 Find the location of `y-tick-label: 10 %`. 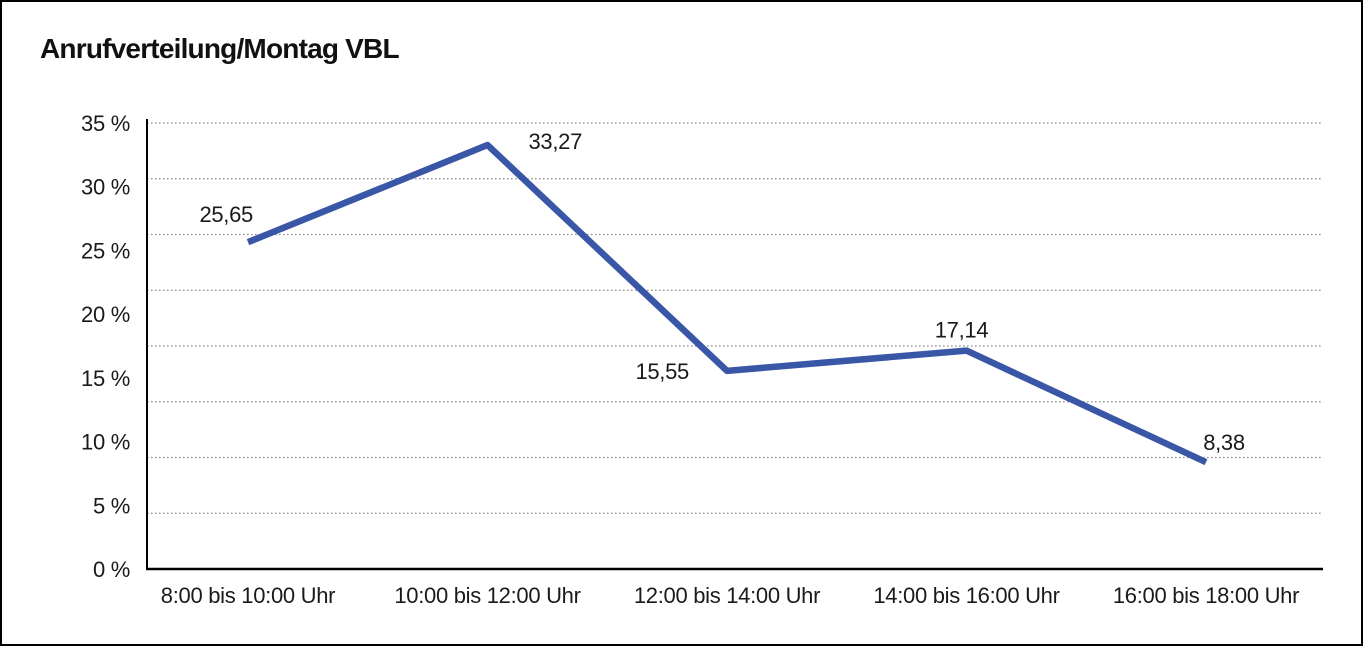

y-tick-label: 10 % is located at coordinates (105, 442).